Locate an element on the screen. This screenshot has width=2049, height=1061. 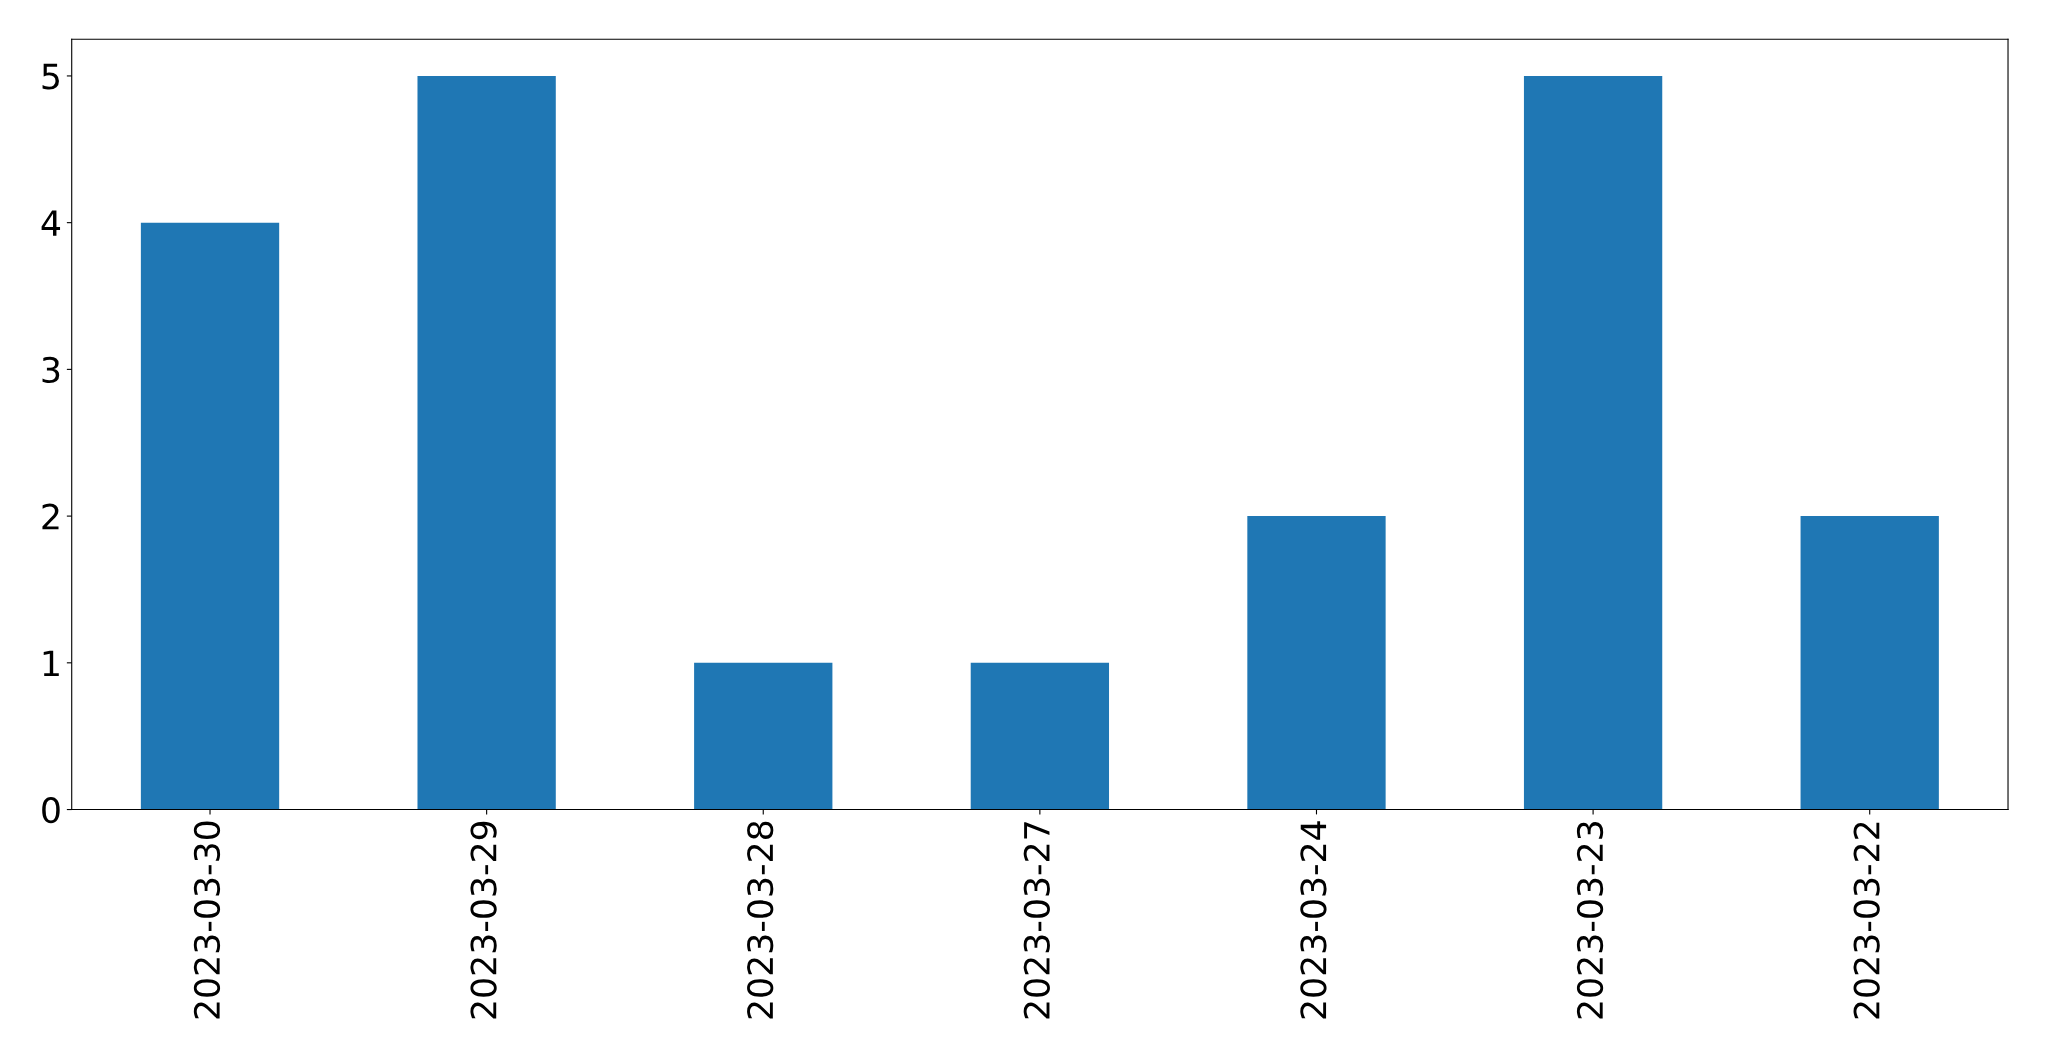
x-tick-label: 2023-03-27 is located at coordinates (1036, 920).